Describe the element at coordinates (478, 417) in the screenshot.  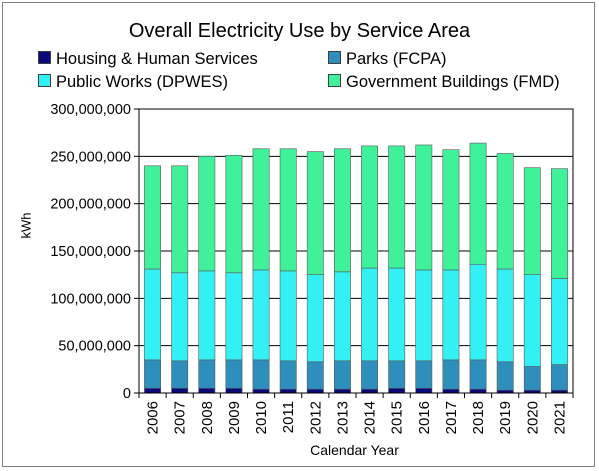
I see `x-tick-label: 2018` at that location.